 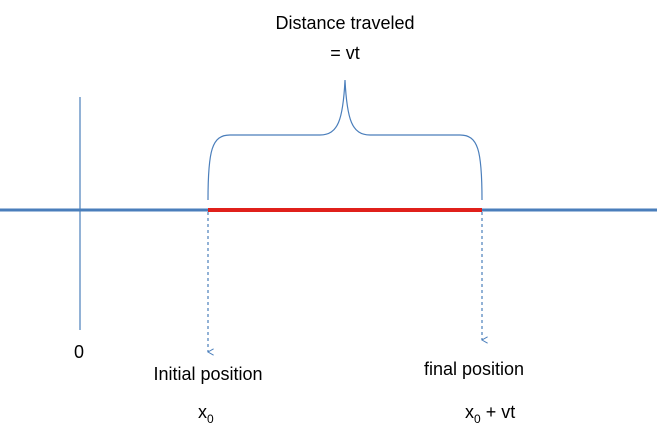 What do you see at coordinates (79, 352) in the screenshot?
I see `origin-label: 0` at bounding box center [79, 352].